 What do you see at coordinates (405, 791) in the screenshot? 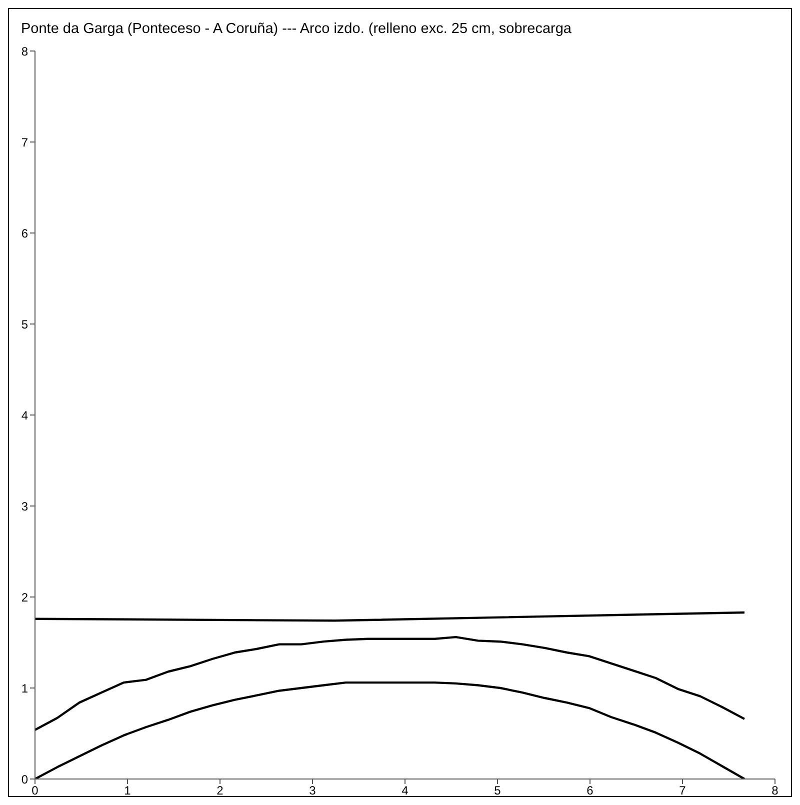
I see `x-tick-label: 4` at bounding box center [405, 791].